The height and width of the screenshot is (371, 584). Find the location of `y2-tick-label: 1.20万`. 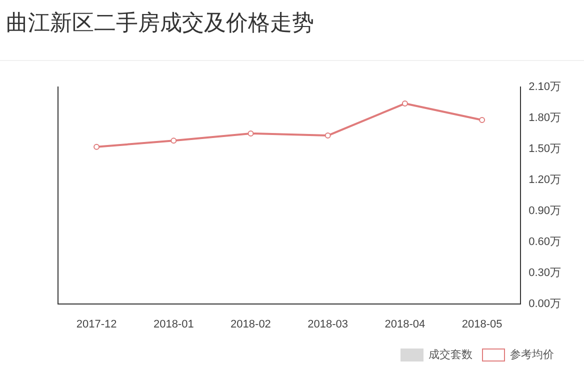

y2-tick-label: 1.20万 is located at coordinates (545, 180).